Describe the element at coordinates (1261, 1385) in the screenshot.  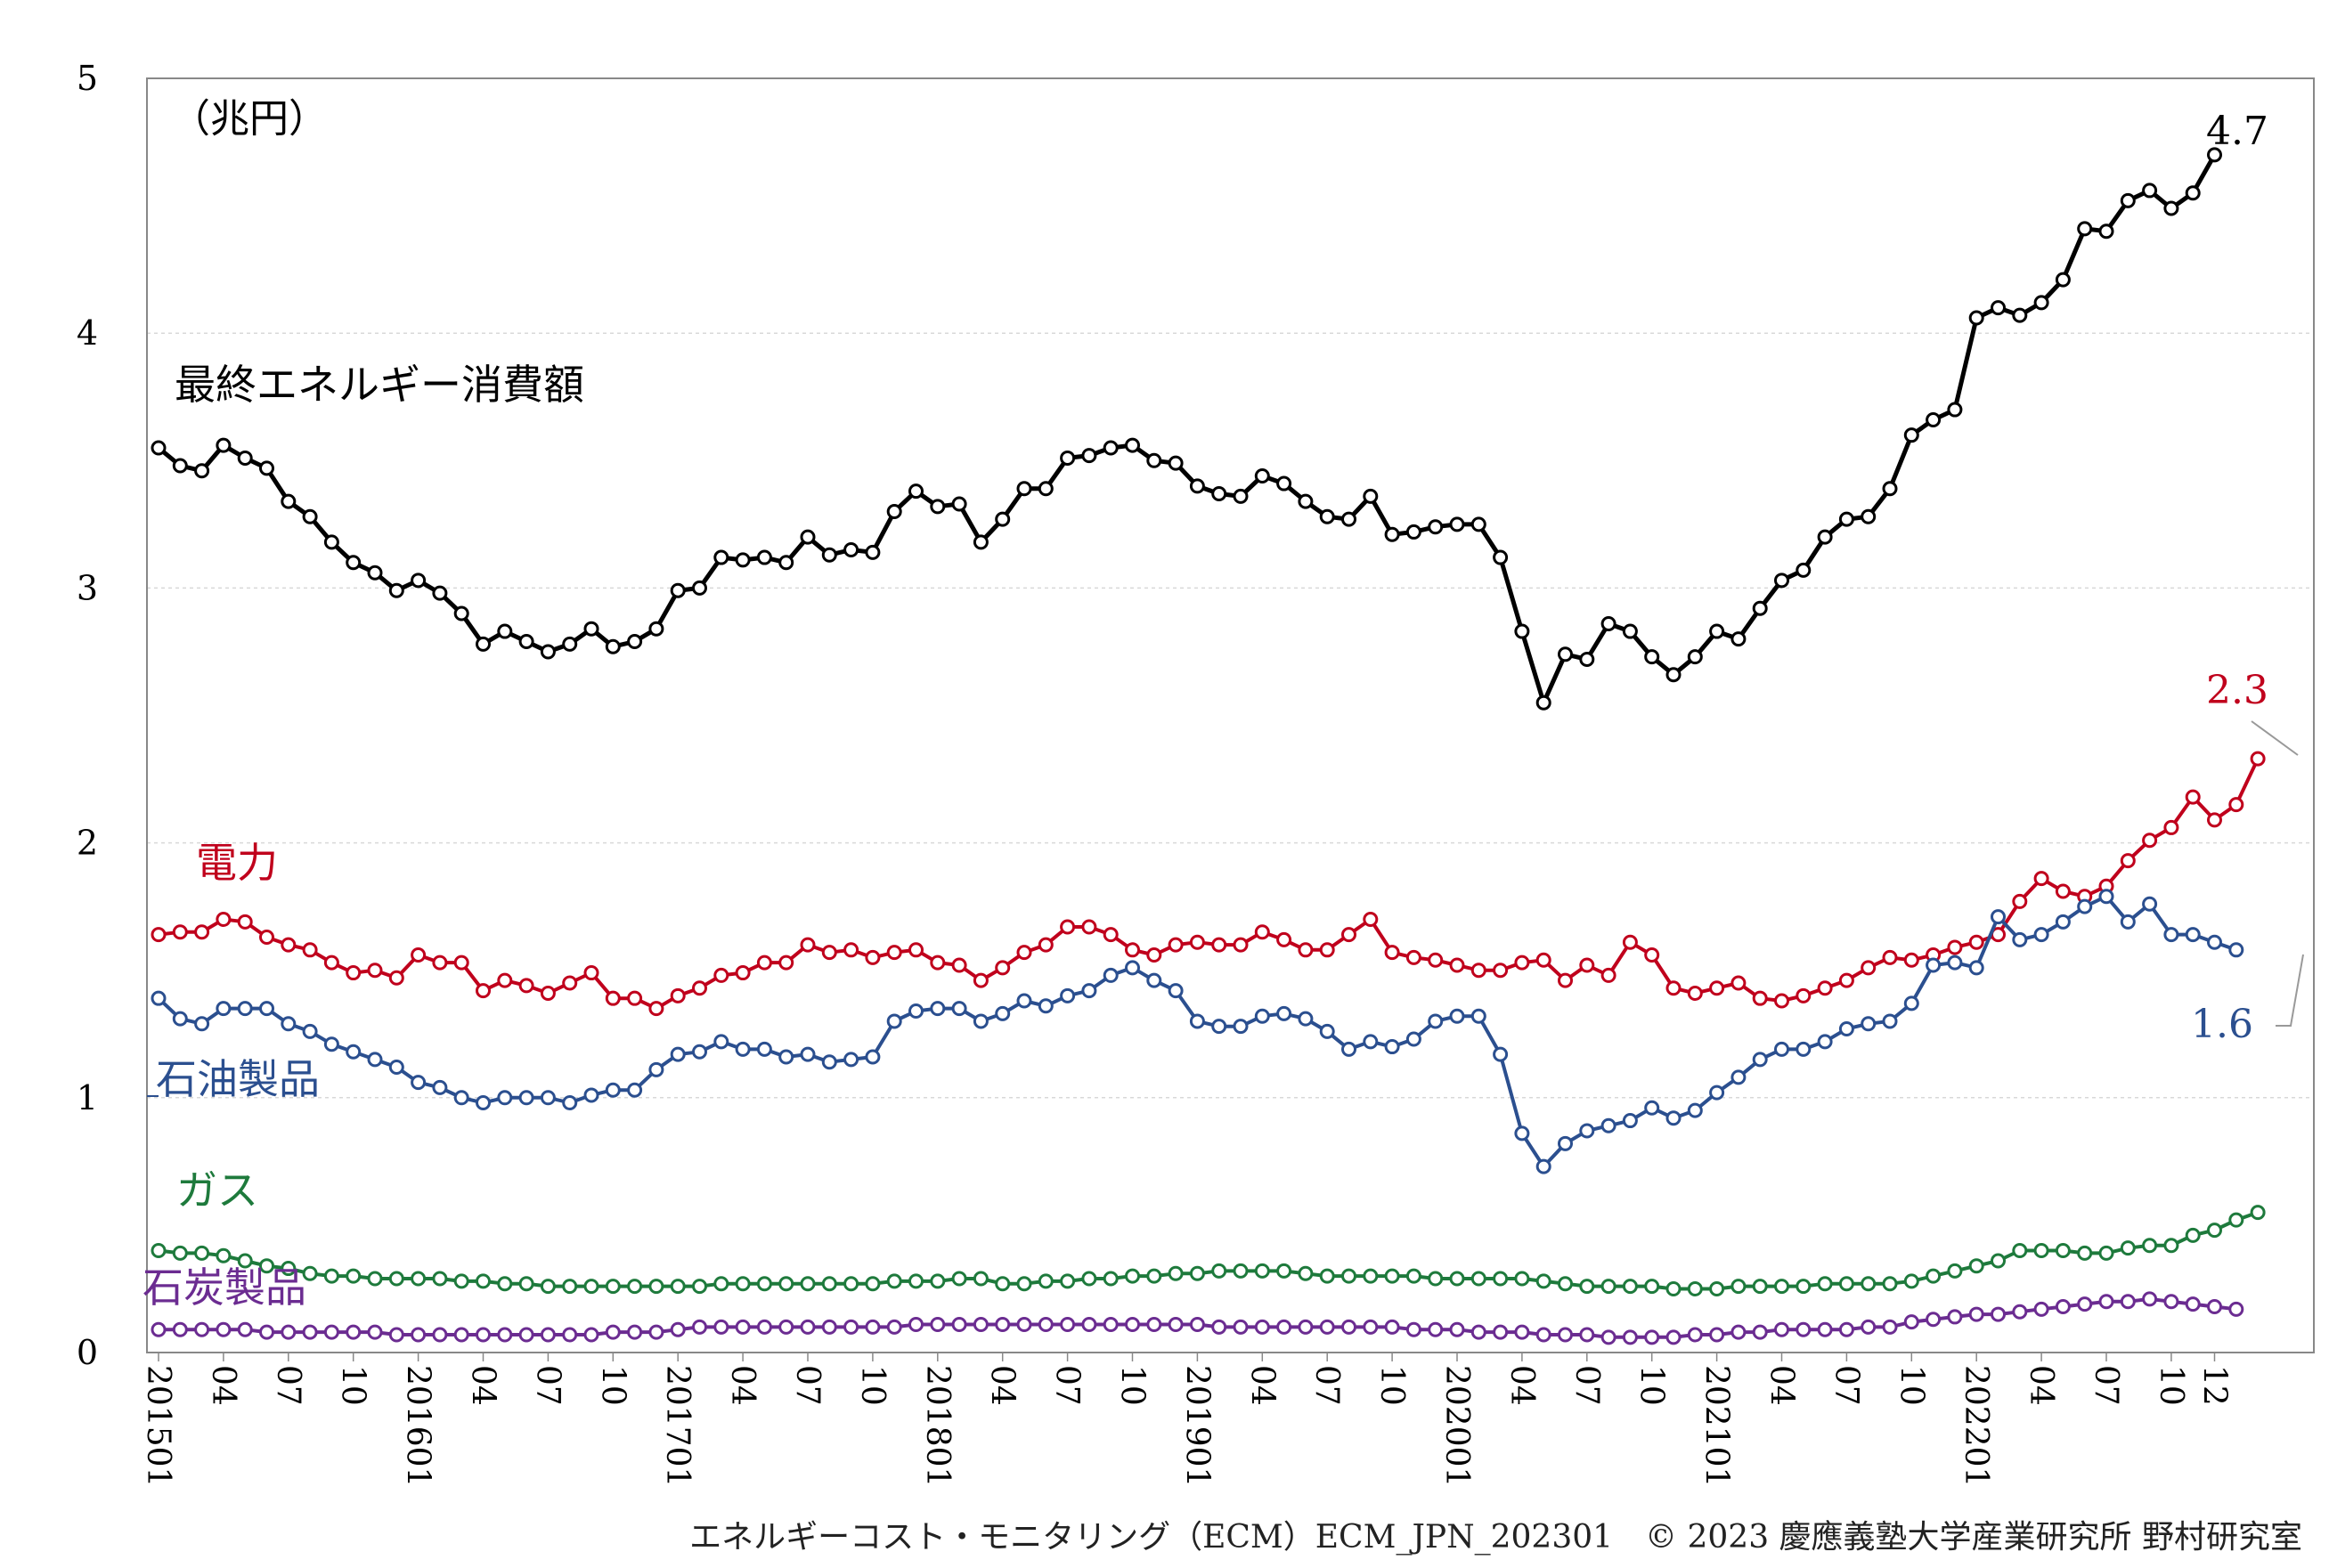
I see `x-tick-label: 04` at that location.